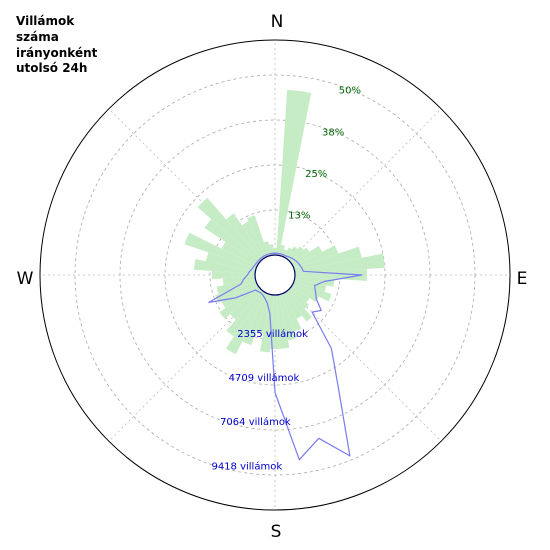 The image size is (550, 550). I want to click on percent-ring-label-3: 38%, so click(333, 132).